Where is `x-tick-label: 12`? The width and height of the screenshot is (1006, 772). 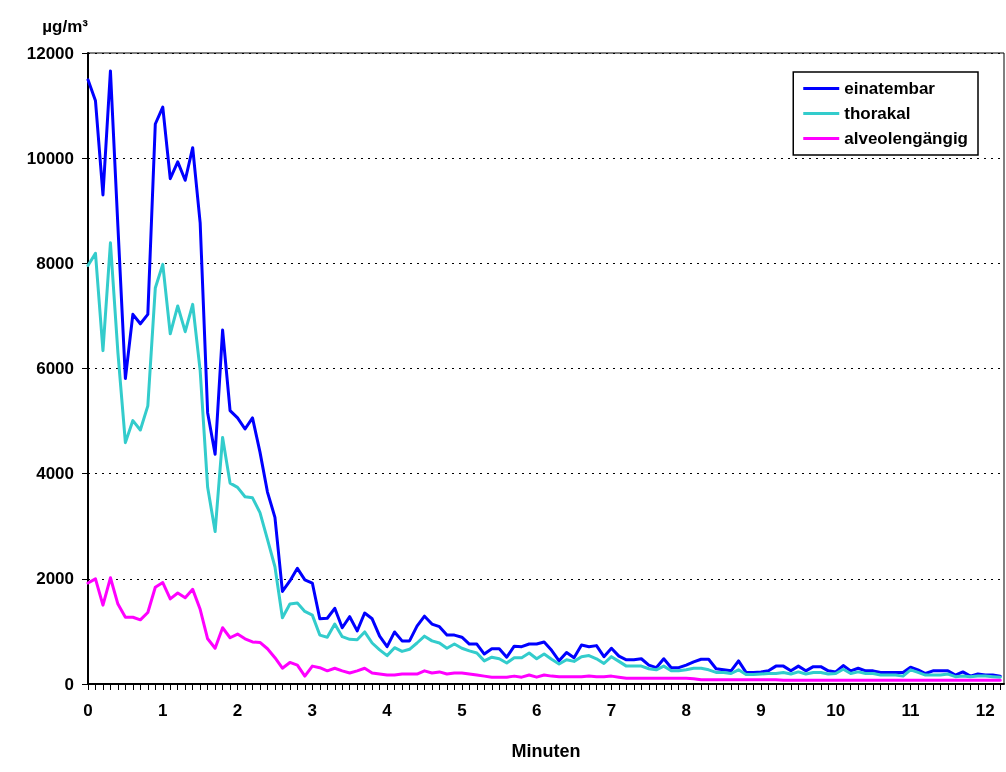 x-tick-label: 12 is located at coordinates (985, 710).